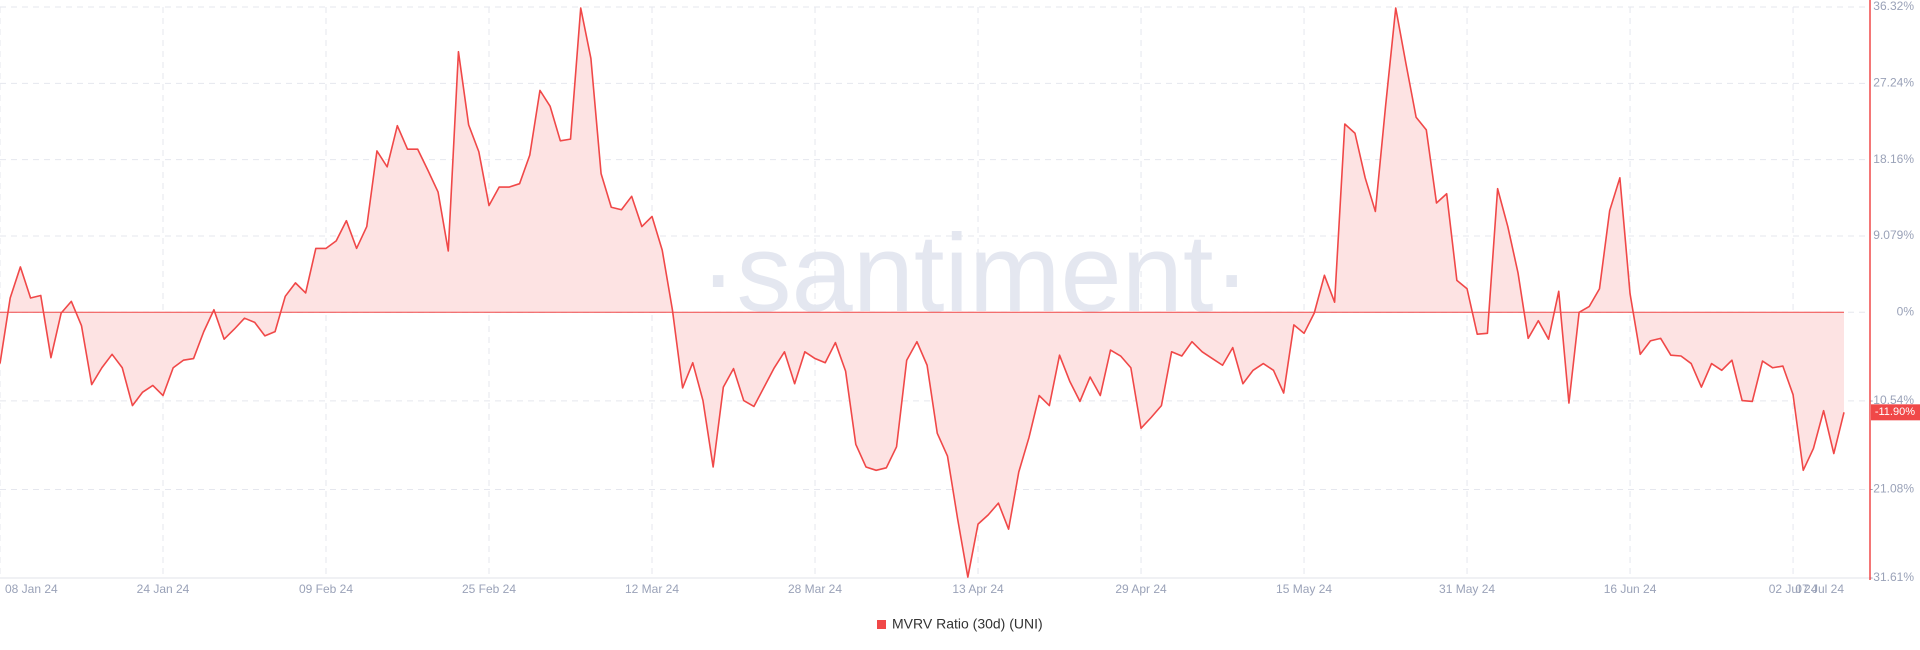  What do you see at coordinates (881, 624) in the screenshot?
I see `legend-swatch` at bounding box center [881, 624].